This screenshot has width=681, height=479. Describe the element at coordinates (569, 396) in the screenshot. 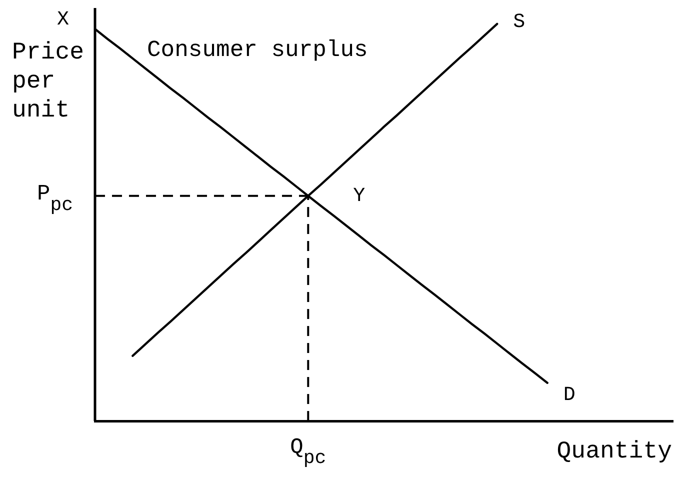

I see `series-label: D` at that location.